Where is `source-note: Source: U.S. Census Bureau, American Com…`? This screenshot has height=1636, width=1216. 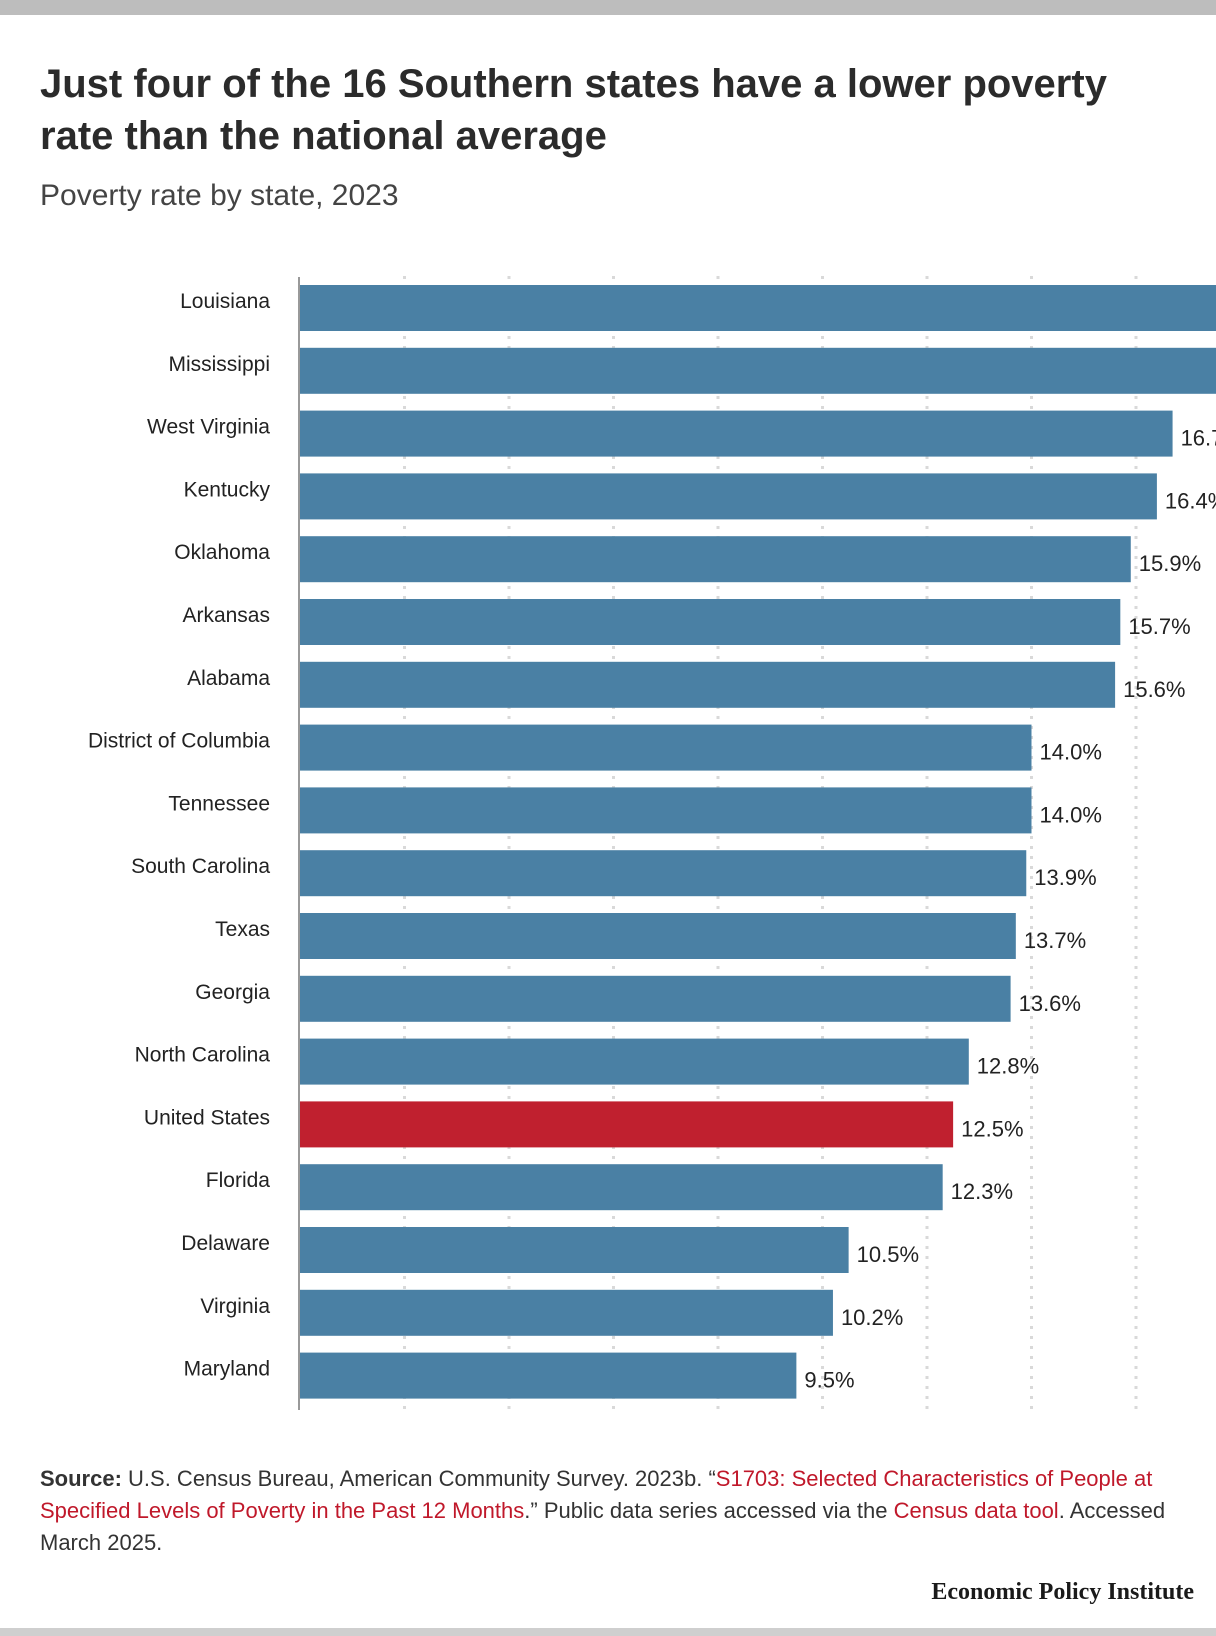
source-note: Source: U.S. Census Bureau, American Com… is located at coordinates (610, 1511).